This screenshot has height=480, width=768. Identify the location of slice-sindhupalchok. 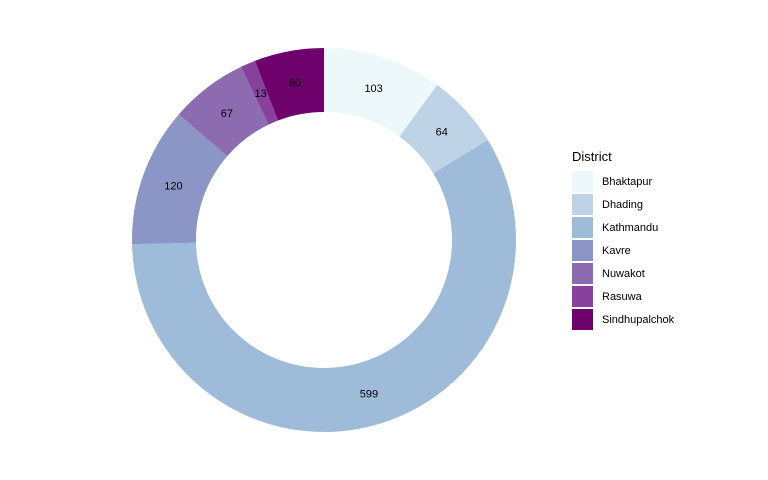
(289, 84).